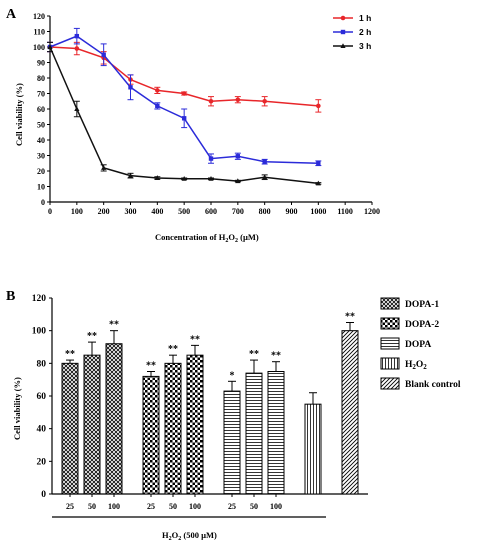 This screenshot has width=484, height=550. What do you see at coordinates (39, 332) in the screenshot?
I see `panel-b-y-tick-label: 100` at bounding box center [39, 332].